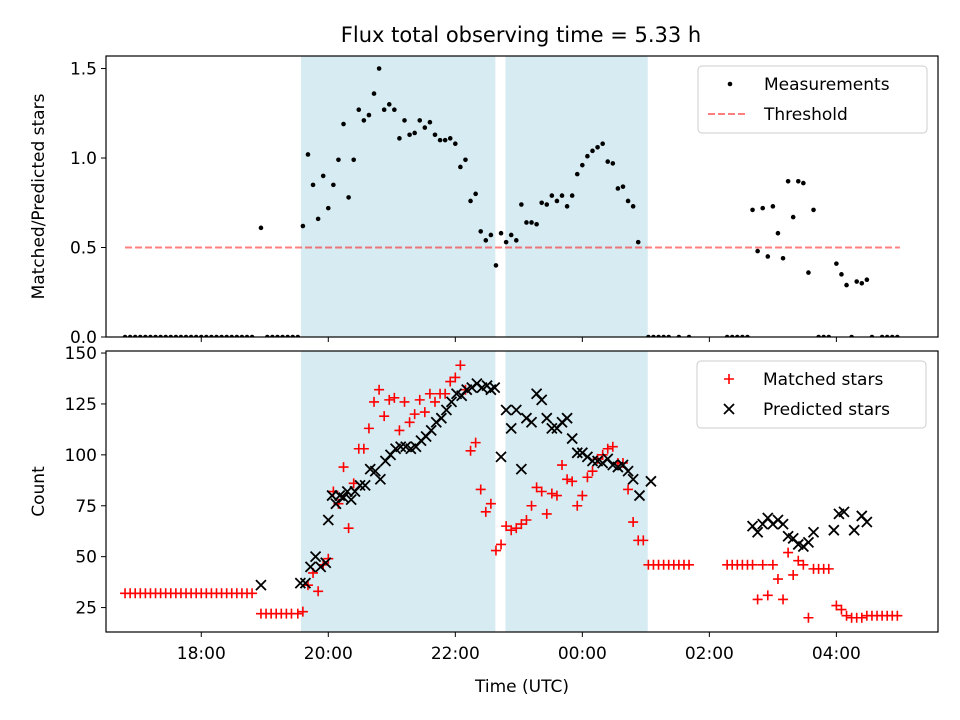 The width and height of the screenshot is (960, 720). I want to click on legend-marker-measurements, so click(730, 84).